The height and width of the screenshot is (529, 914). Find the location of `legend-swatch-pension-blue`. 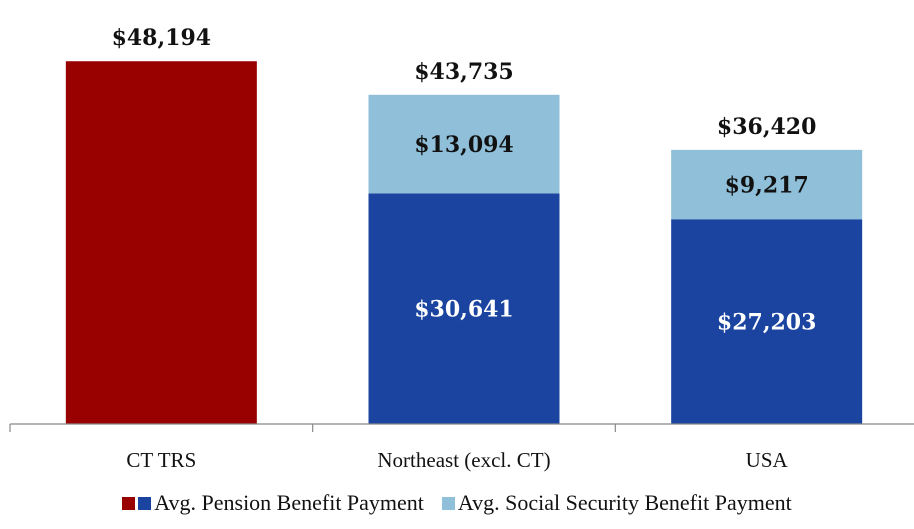

legend-swatch-pension-blue is located at coordinates (145, 503).